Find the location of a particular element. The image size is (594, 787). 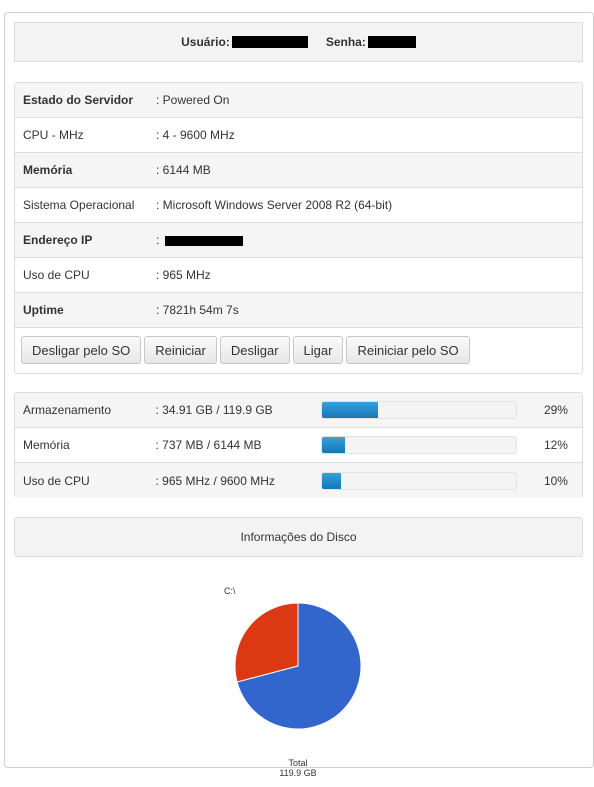

table-row: Uptime : 7821h 54m 7s is located at coordinates (298, 310).